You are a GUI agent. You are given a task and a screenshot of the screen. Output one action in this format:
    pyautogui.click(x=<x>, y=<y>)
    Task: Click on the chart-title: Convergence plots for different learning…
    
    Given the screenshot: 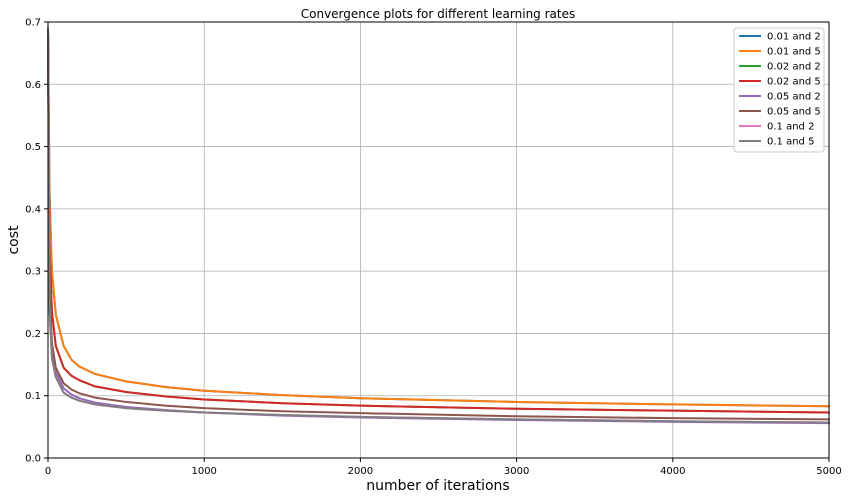 What is the action you would take?
    pyautogui.click(x=438, y=14)
    